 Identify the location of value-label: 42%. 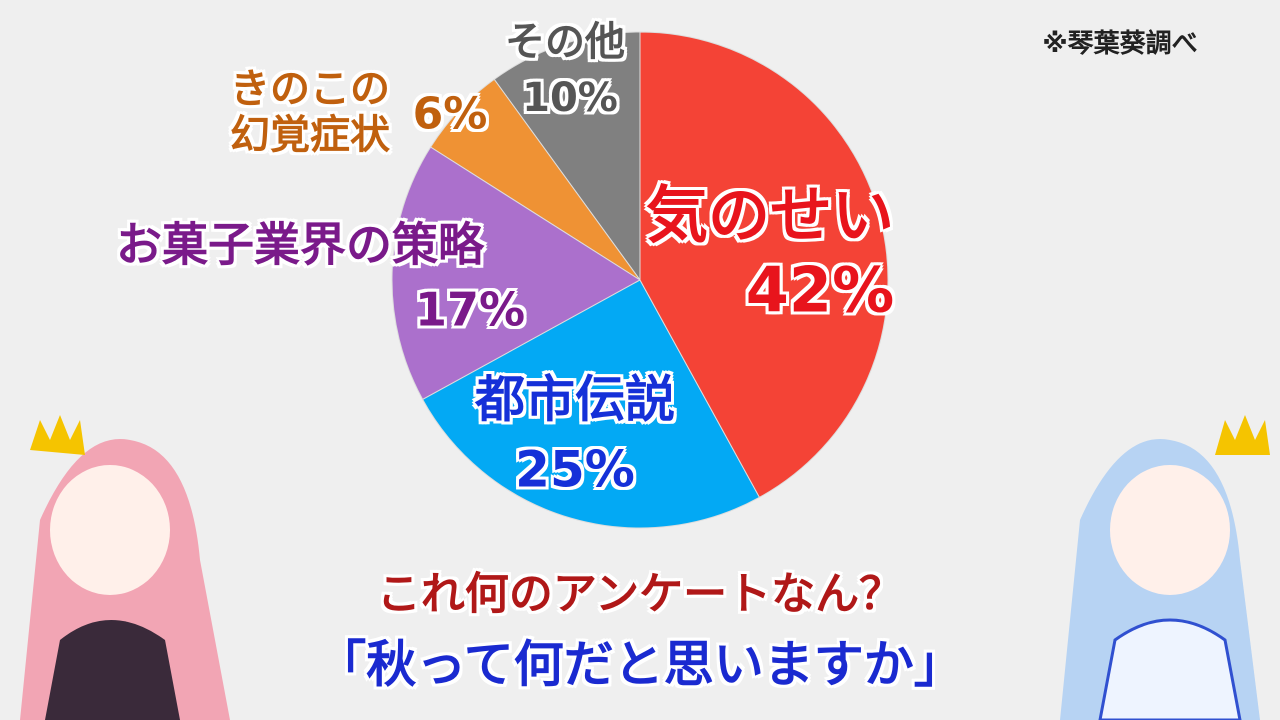
(820, 290).